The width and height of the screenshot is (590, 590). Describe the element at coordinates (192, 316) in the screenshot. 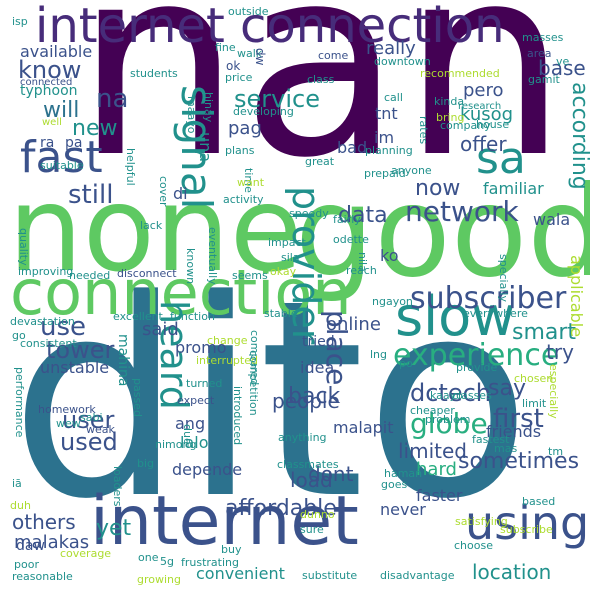

I see `word-function: function` at that location.